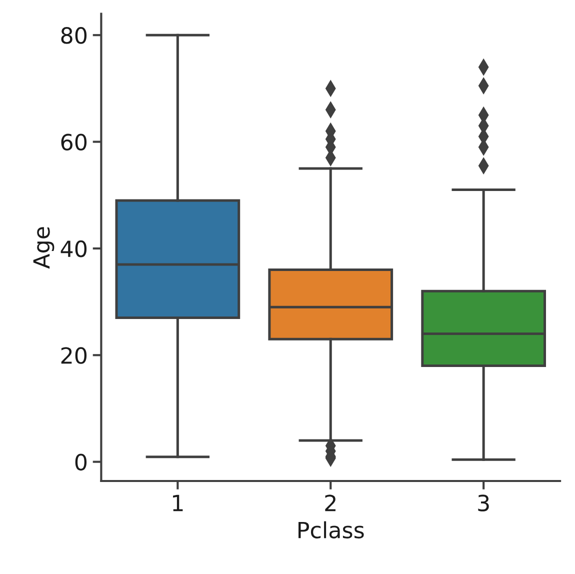 The image size is (575, 574). Describe the element at coordinates (81, 462) in the screenshot. I see `y-tick-label: 0` at that location.